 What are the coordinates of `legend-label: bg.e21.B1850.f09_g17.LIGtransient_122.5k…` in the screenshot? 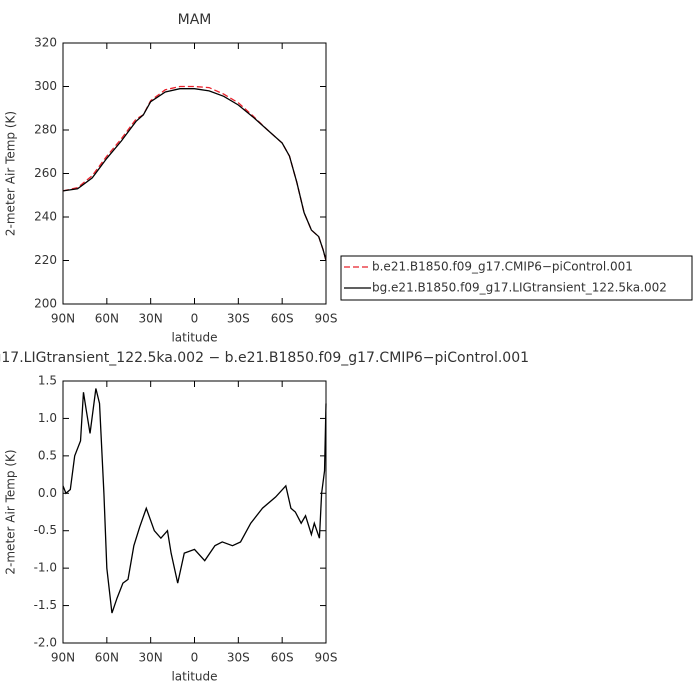 It's located at (519, 288).